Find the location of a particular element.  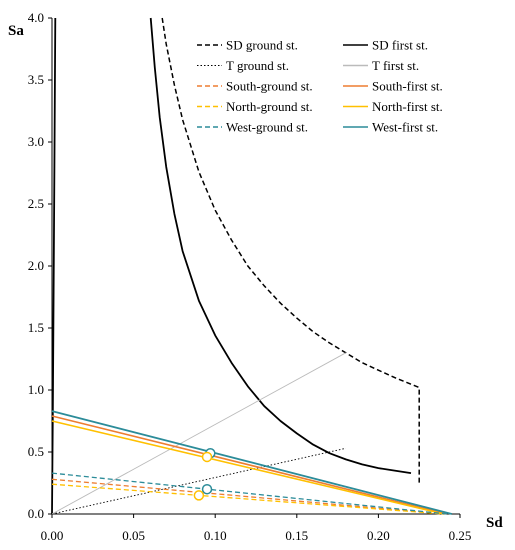

series-line-north-first-st is located at coordinates (247, 467).